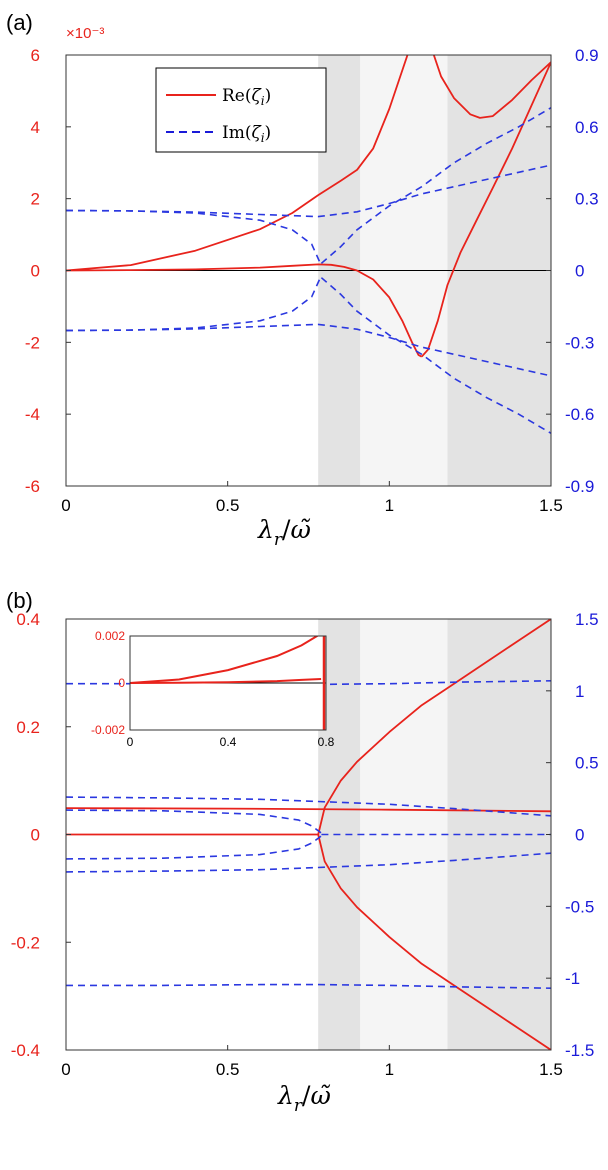  What do you see at coordinates (28, 619) in the screenshot?
I see `panel-b-left-tick-0: 0.4` at bounding box center [28, 619].